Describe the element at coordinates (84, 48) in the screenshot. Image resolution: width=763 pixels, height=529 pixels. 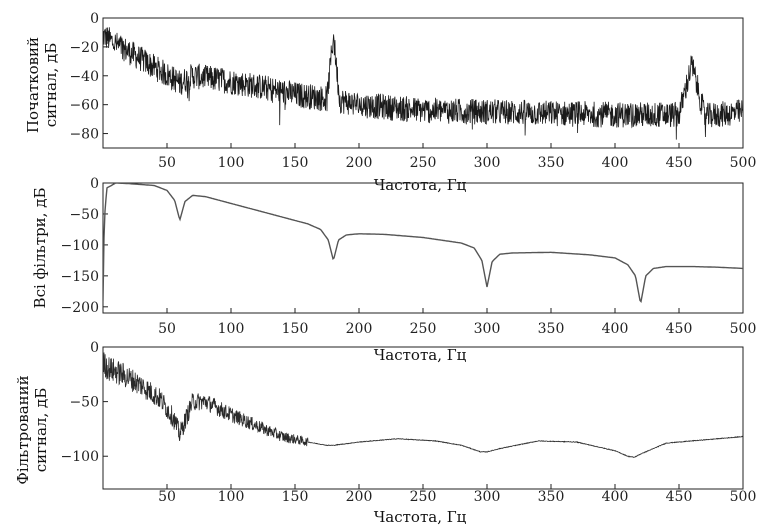
I see `y-tick-label: −20` at that location.